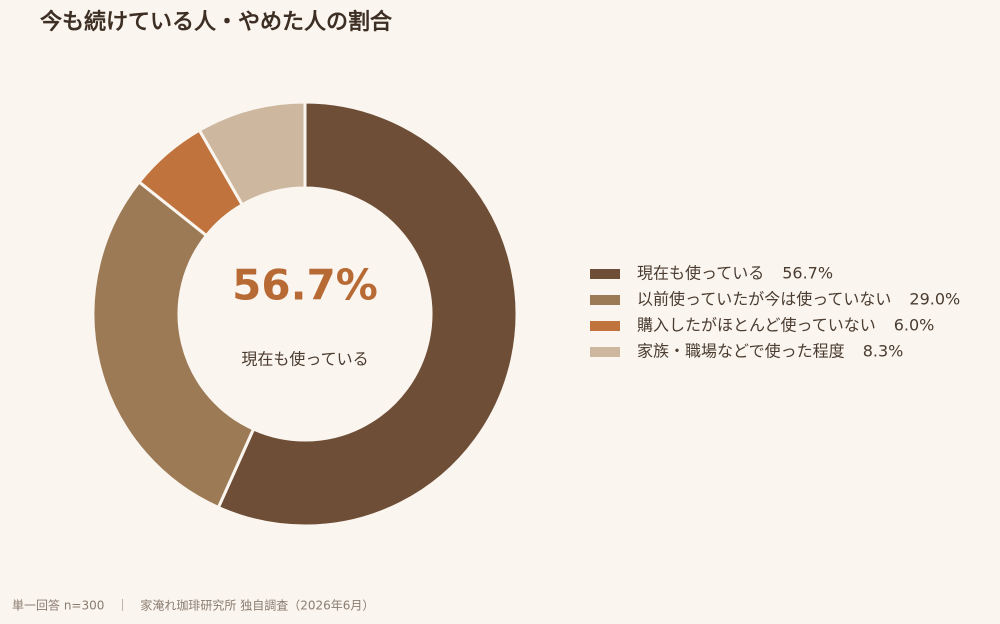 Image resolution: width=1000 pixels, height=624 pixels. I want to click on center-label: 現在も使っている, so click(304, 359).